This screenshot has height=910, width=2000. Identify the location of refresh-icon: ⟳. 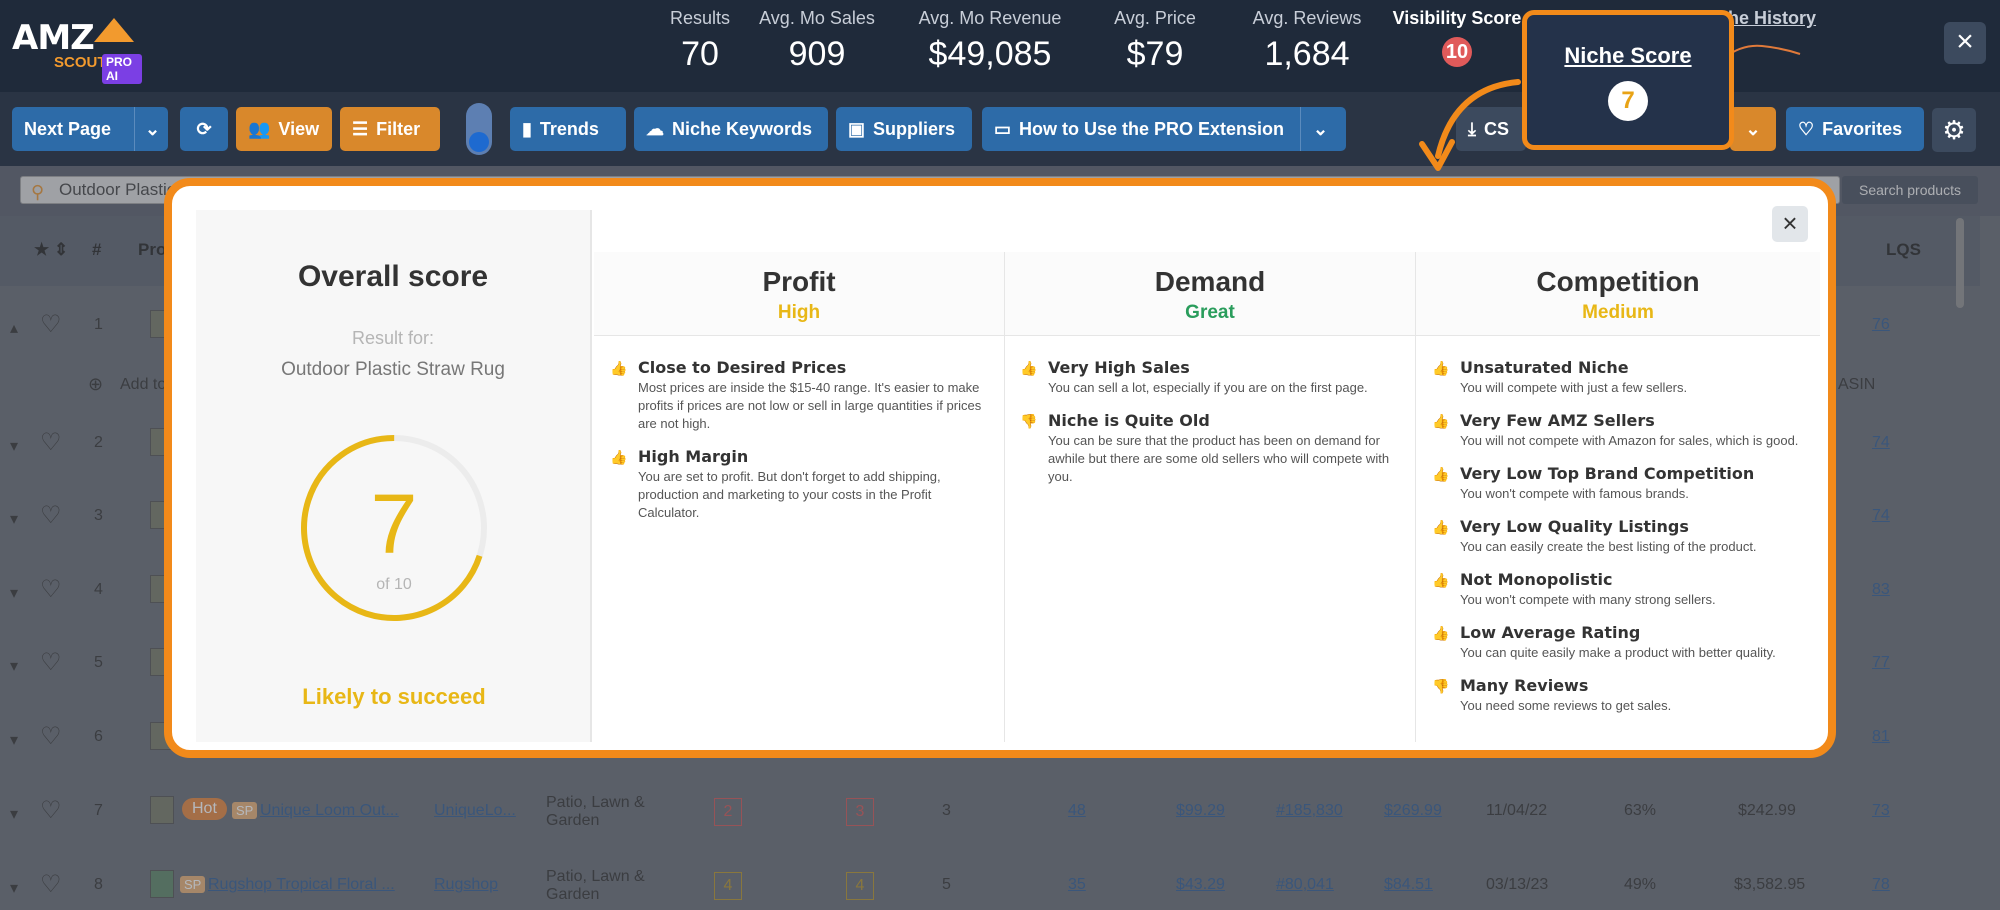
(204, 129).